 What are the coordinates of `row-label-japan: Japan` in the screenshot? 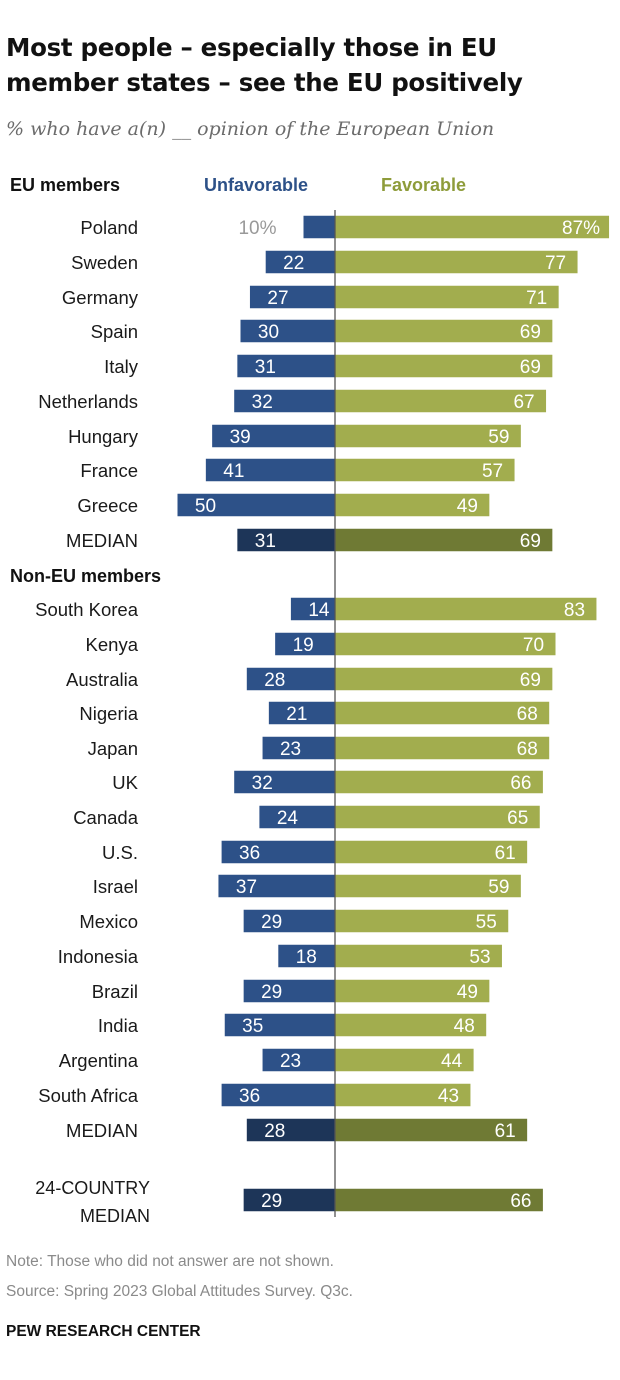 It's located at (113, 748).